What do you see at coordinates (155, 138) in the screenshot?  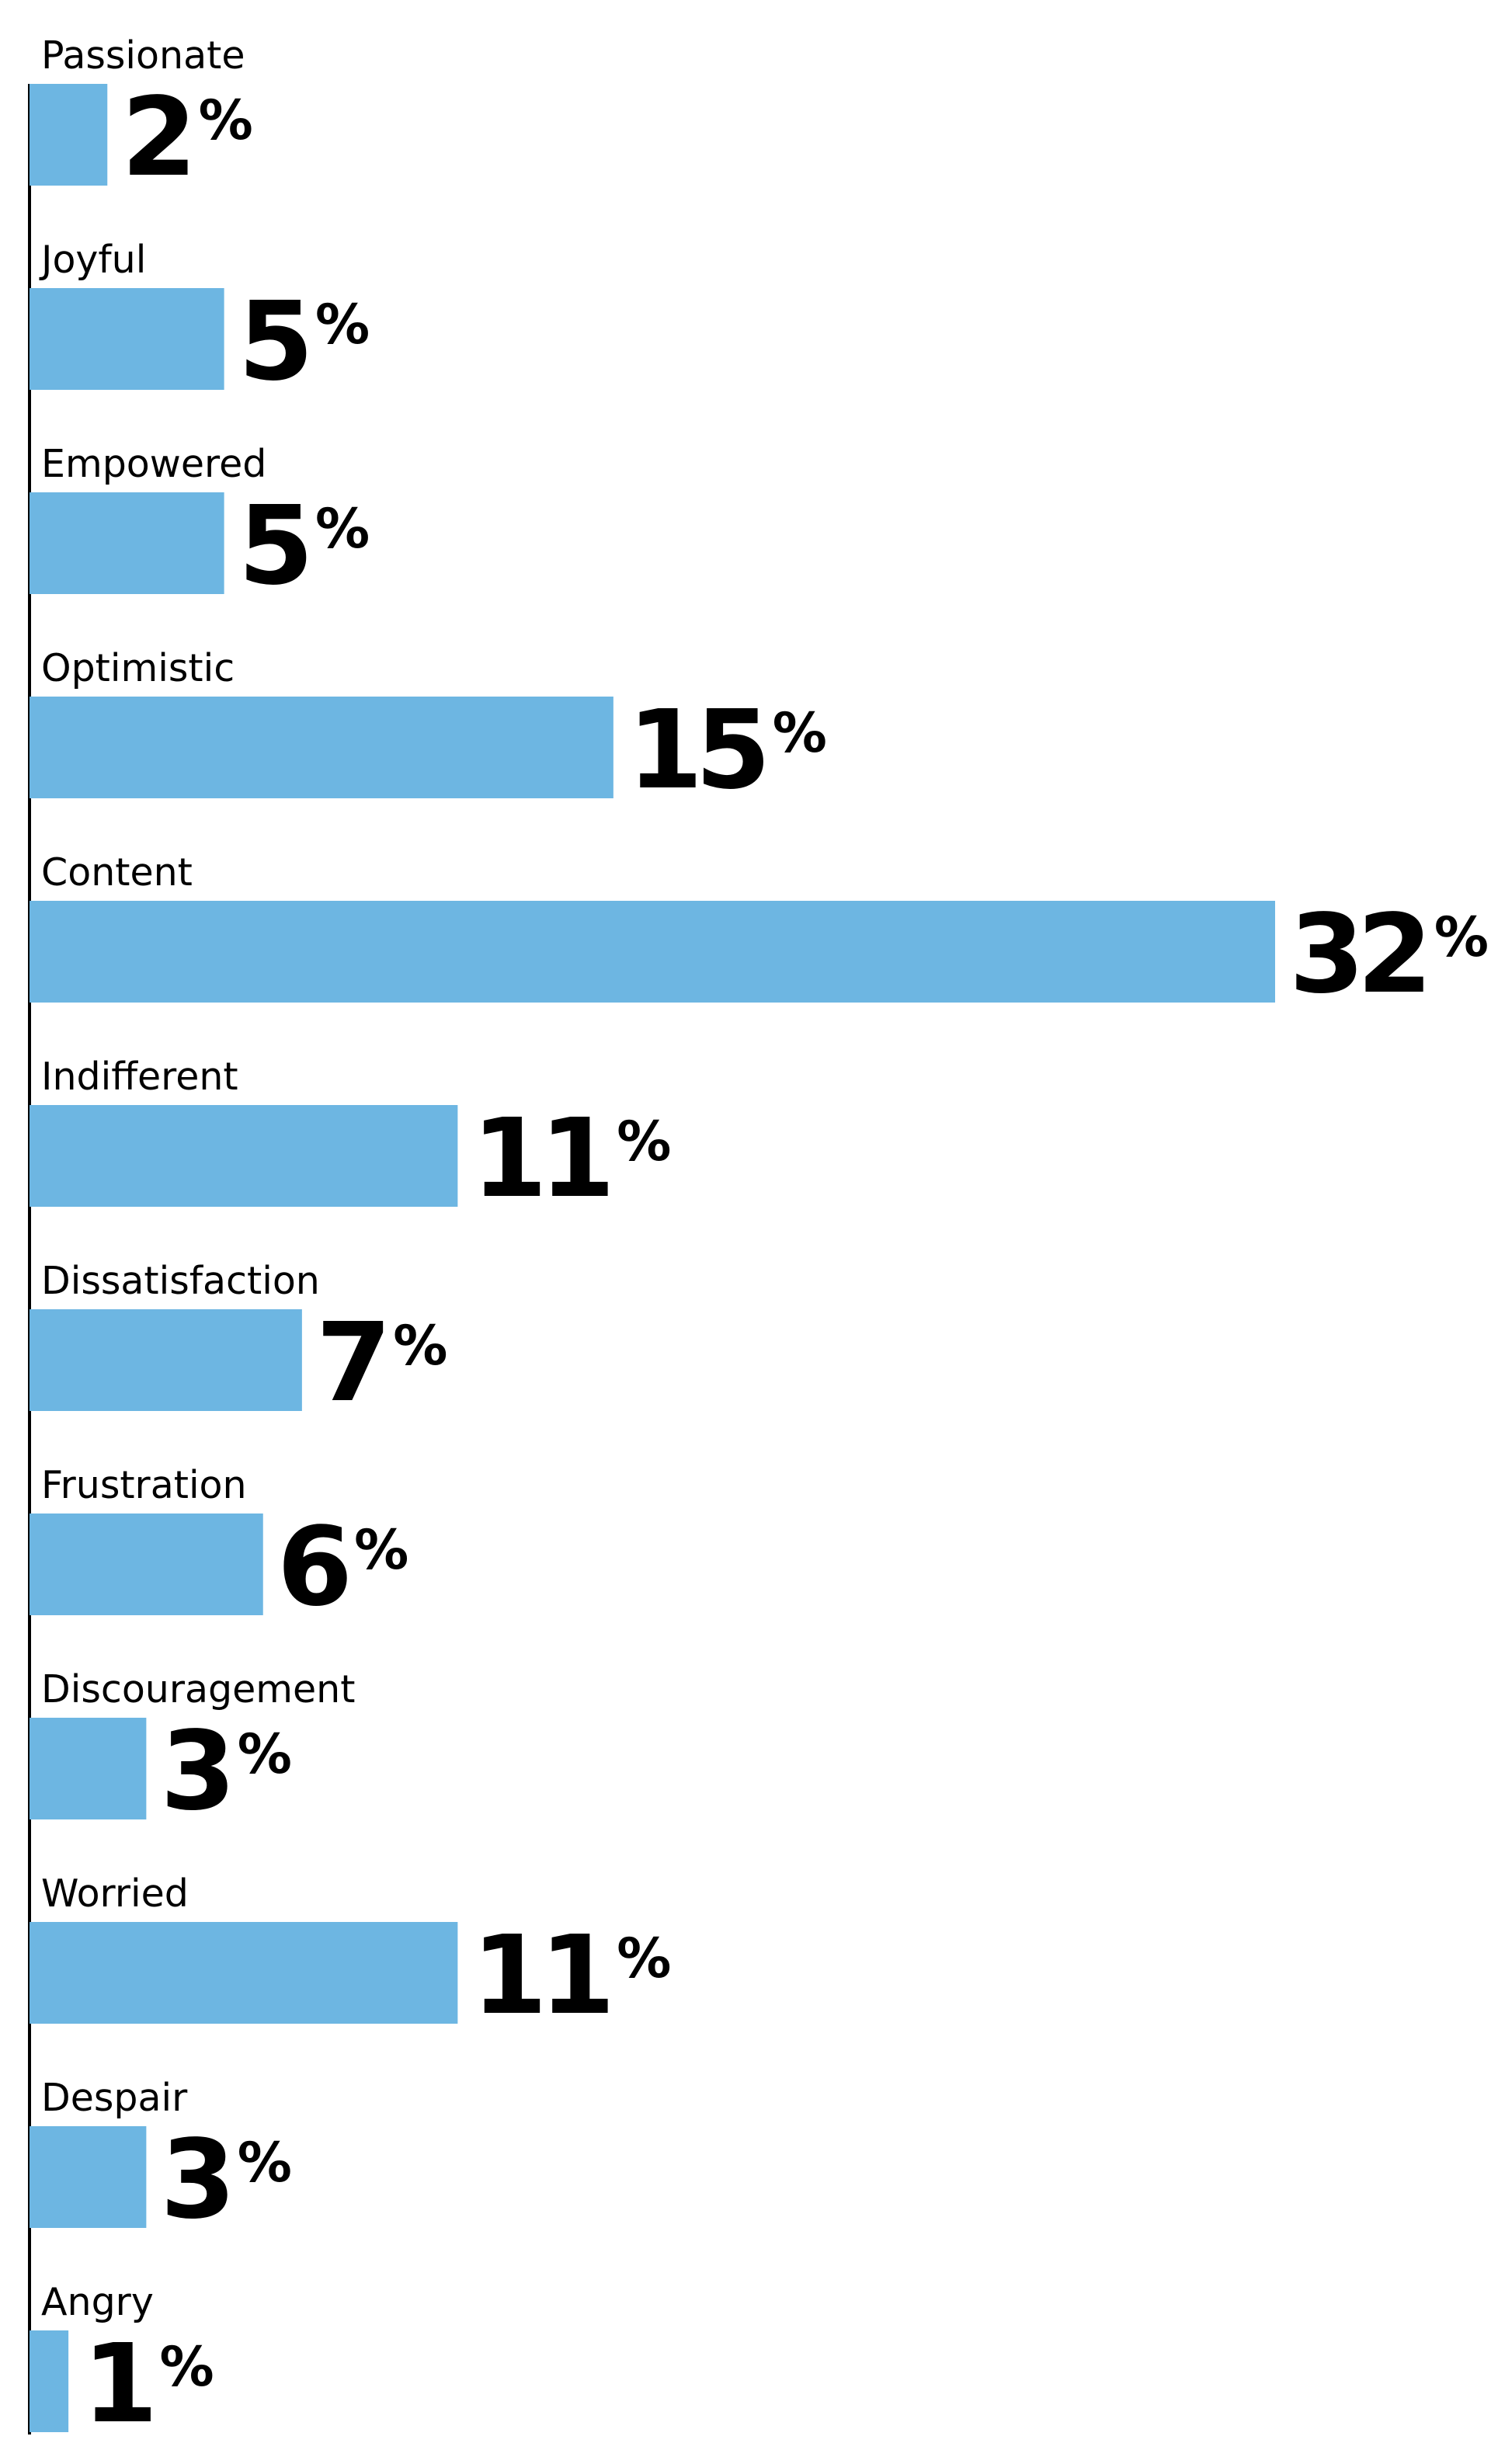 I see `value-number: 2` at bounding box center [155, 138].